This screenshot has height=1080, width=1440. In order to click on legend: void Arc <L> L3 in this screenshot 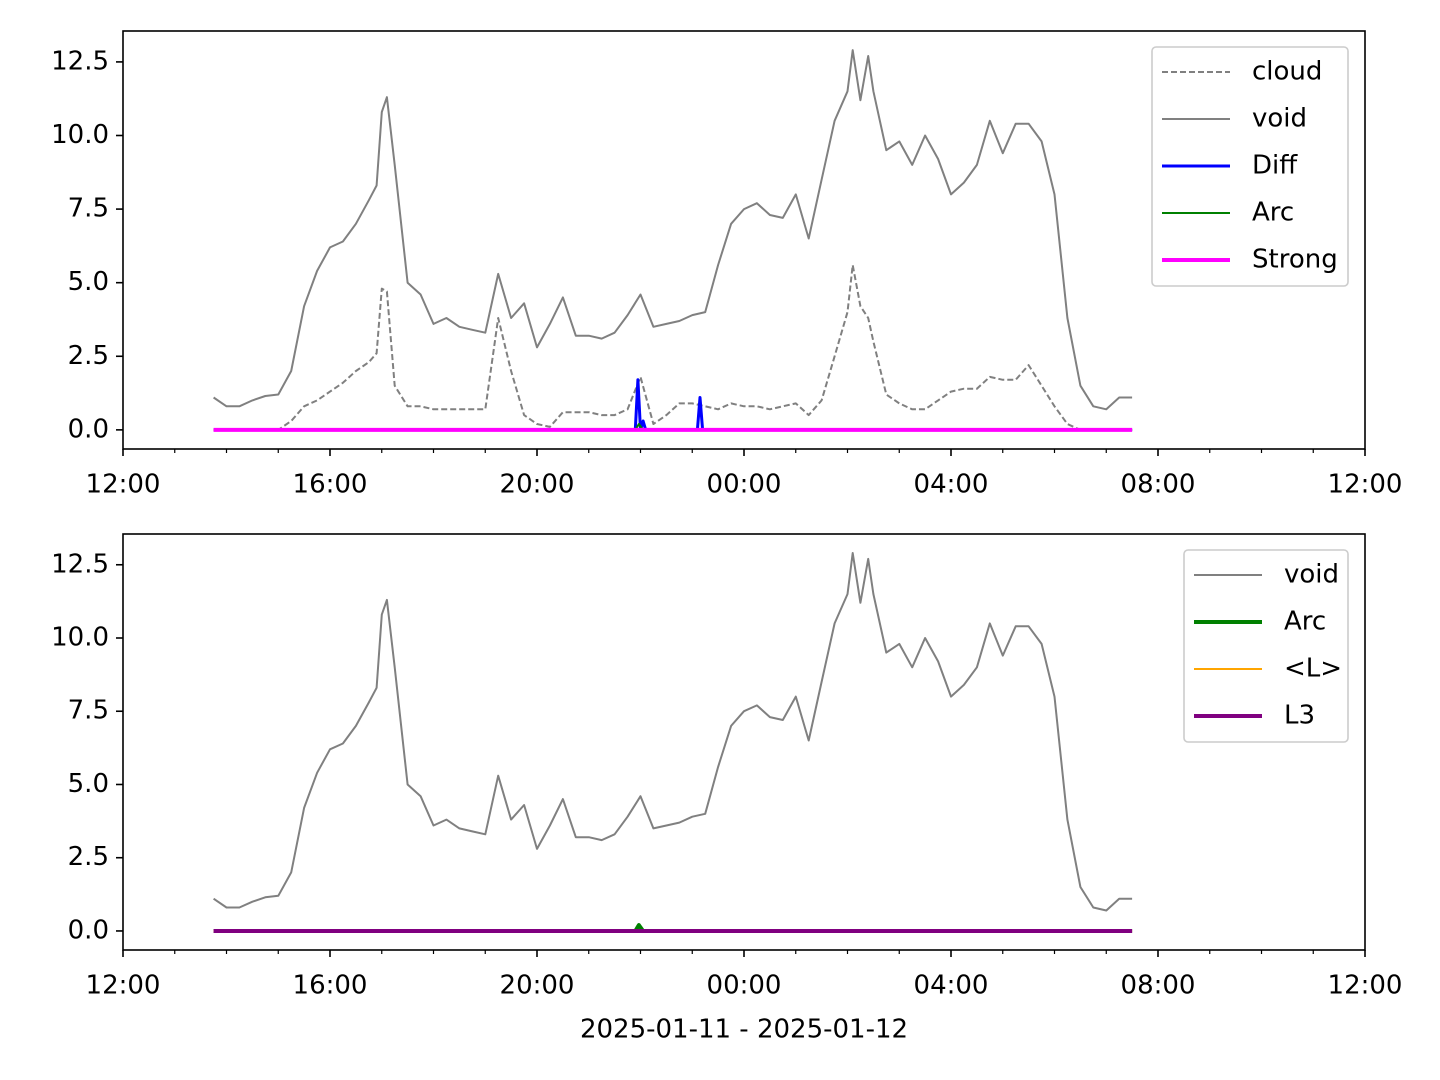, I will do `click(1266, 646)`.